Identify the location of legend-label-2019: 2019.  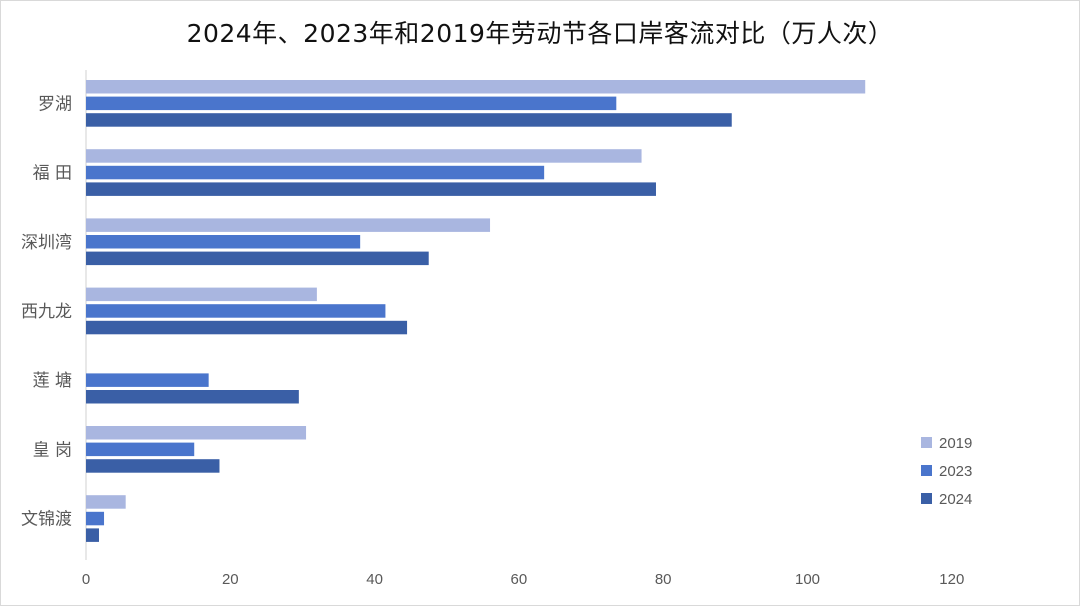
(955, 443).